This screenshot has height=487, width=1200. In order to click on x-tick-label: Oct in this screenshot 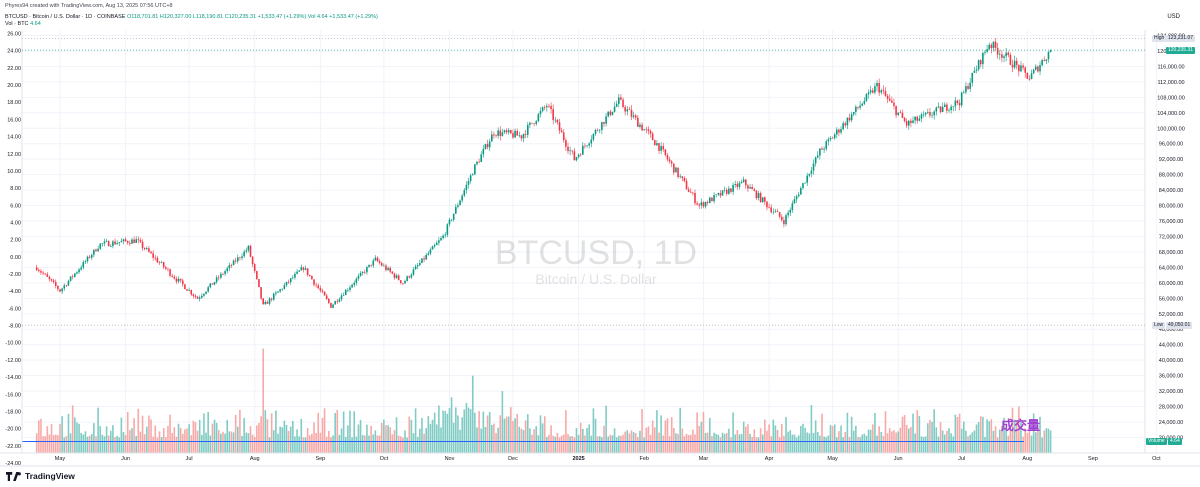, I will do `click(1156, 459)`.